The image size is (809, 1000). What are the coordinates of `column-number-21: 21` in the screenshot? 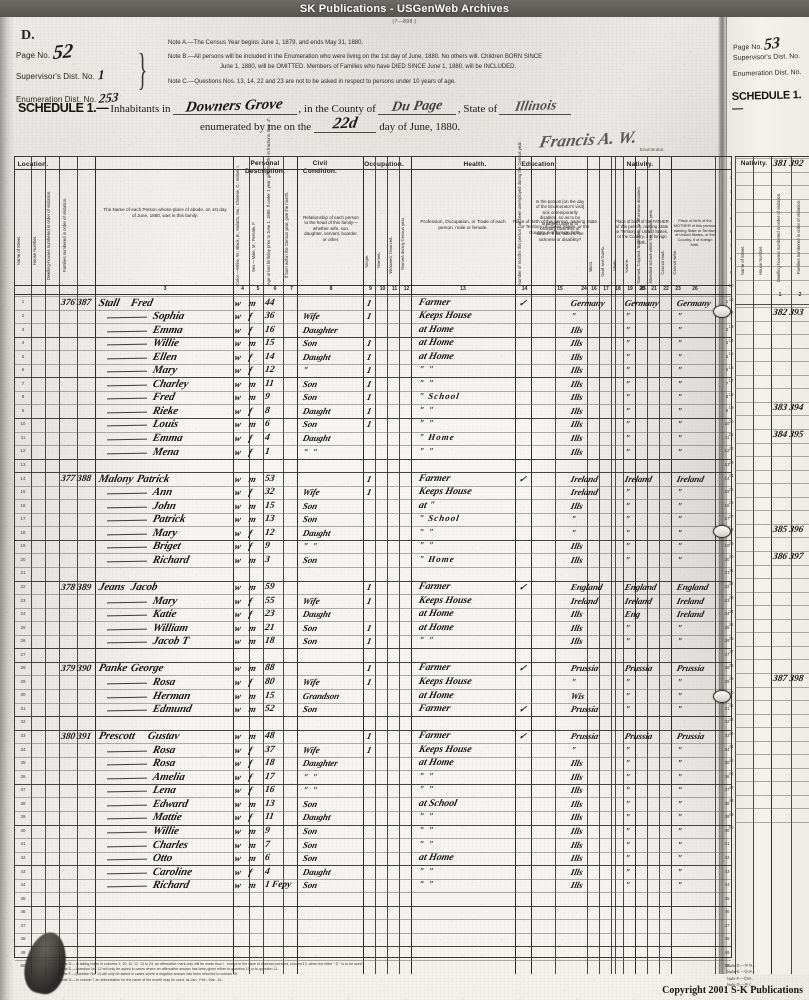 It's located at (654, 289).